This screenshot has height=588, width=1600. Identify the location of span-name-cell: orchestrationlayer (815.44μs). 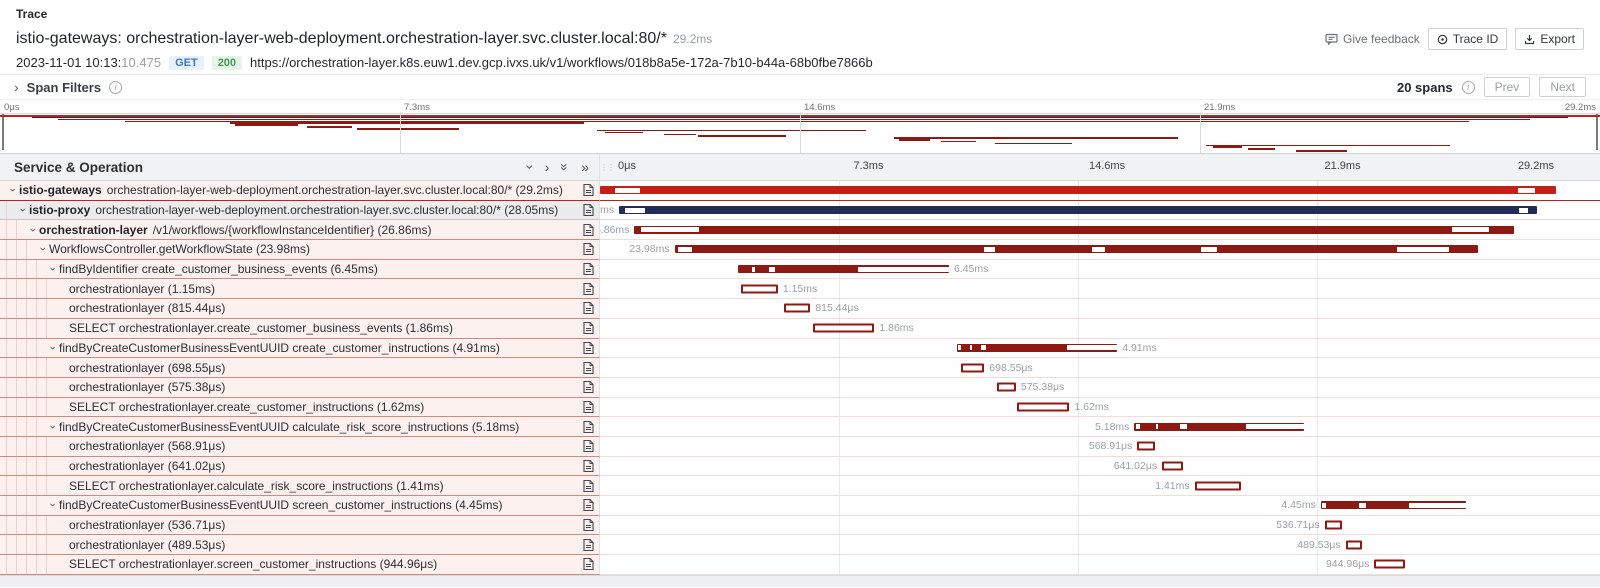
(300, 309).